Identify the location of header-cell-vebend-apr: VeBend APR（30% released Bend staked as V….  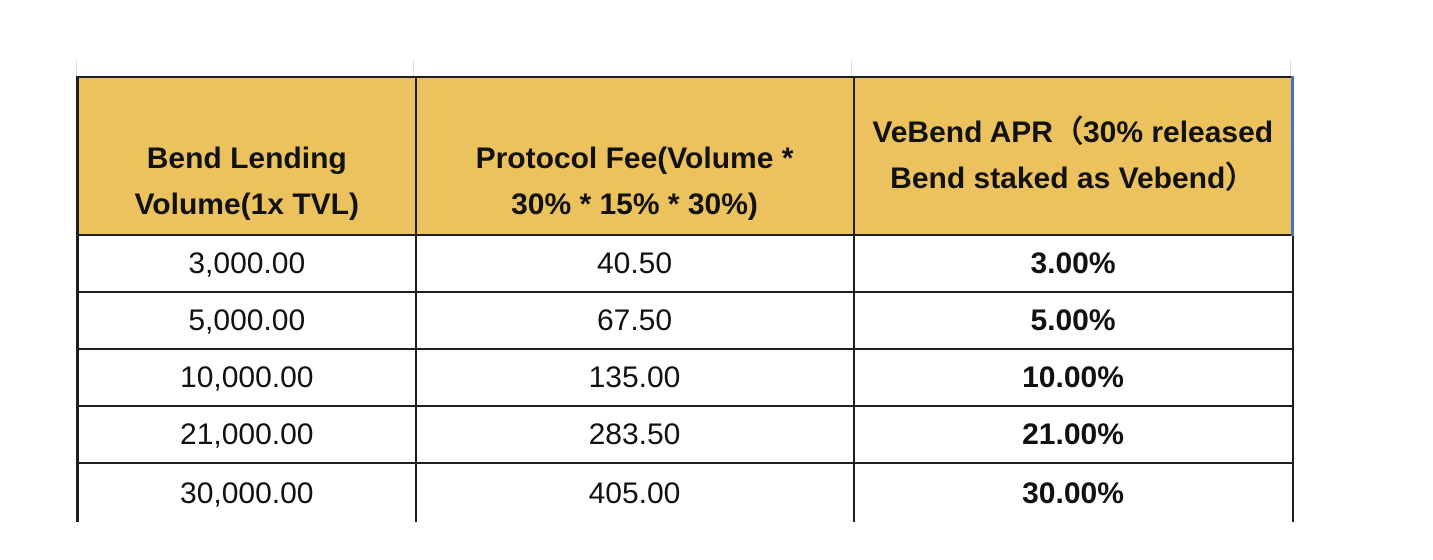
(1073, 156).